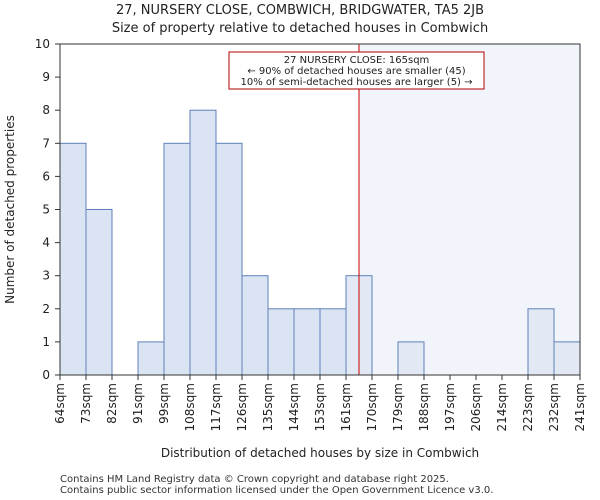 The image size is (600, 500). Describe the element at coordinates (320, 407) in the screenshot. I see `x-tick-label: 153sqm` at that location.